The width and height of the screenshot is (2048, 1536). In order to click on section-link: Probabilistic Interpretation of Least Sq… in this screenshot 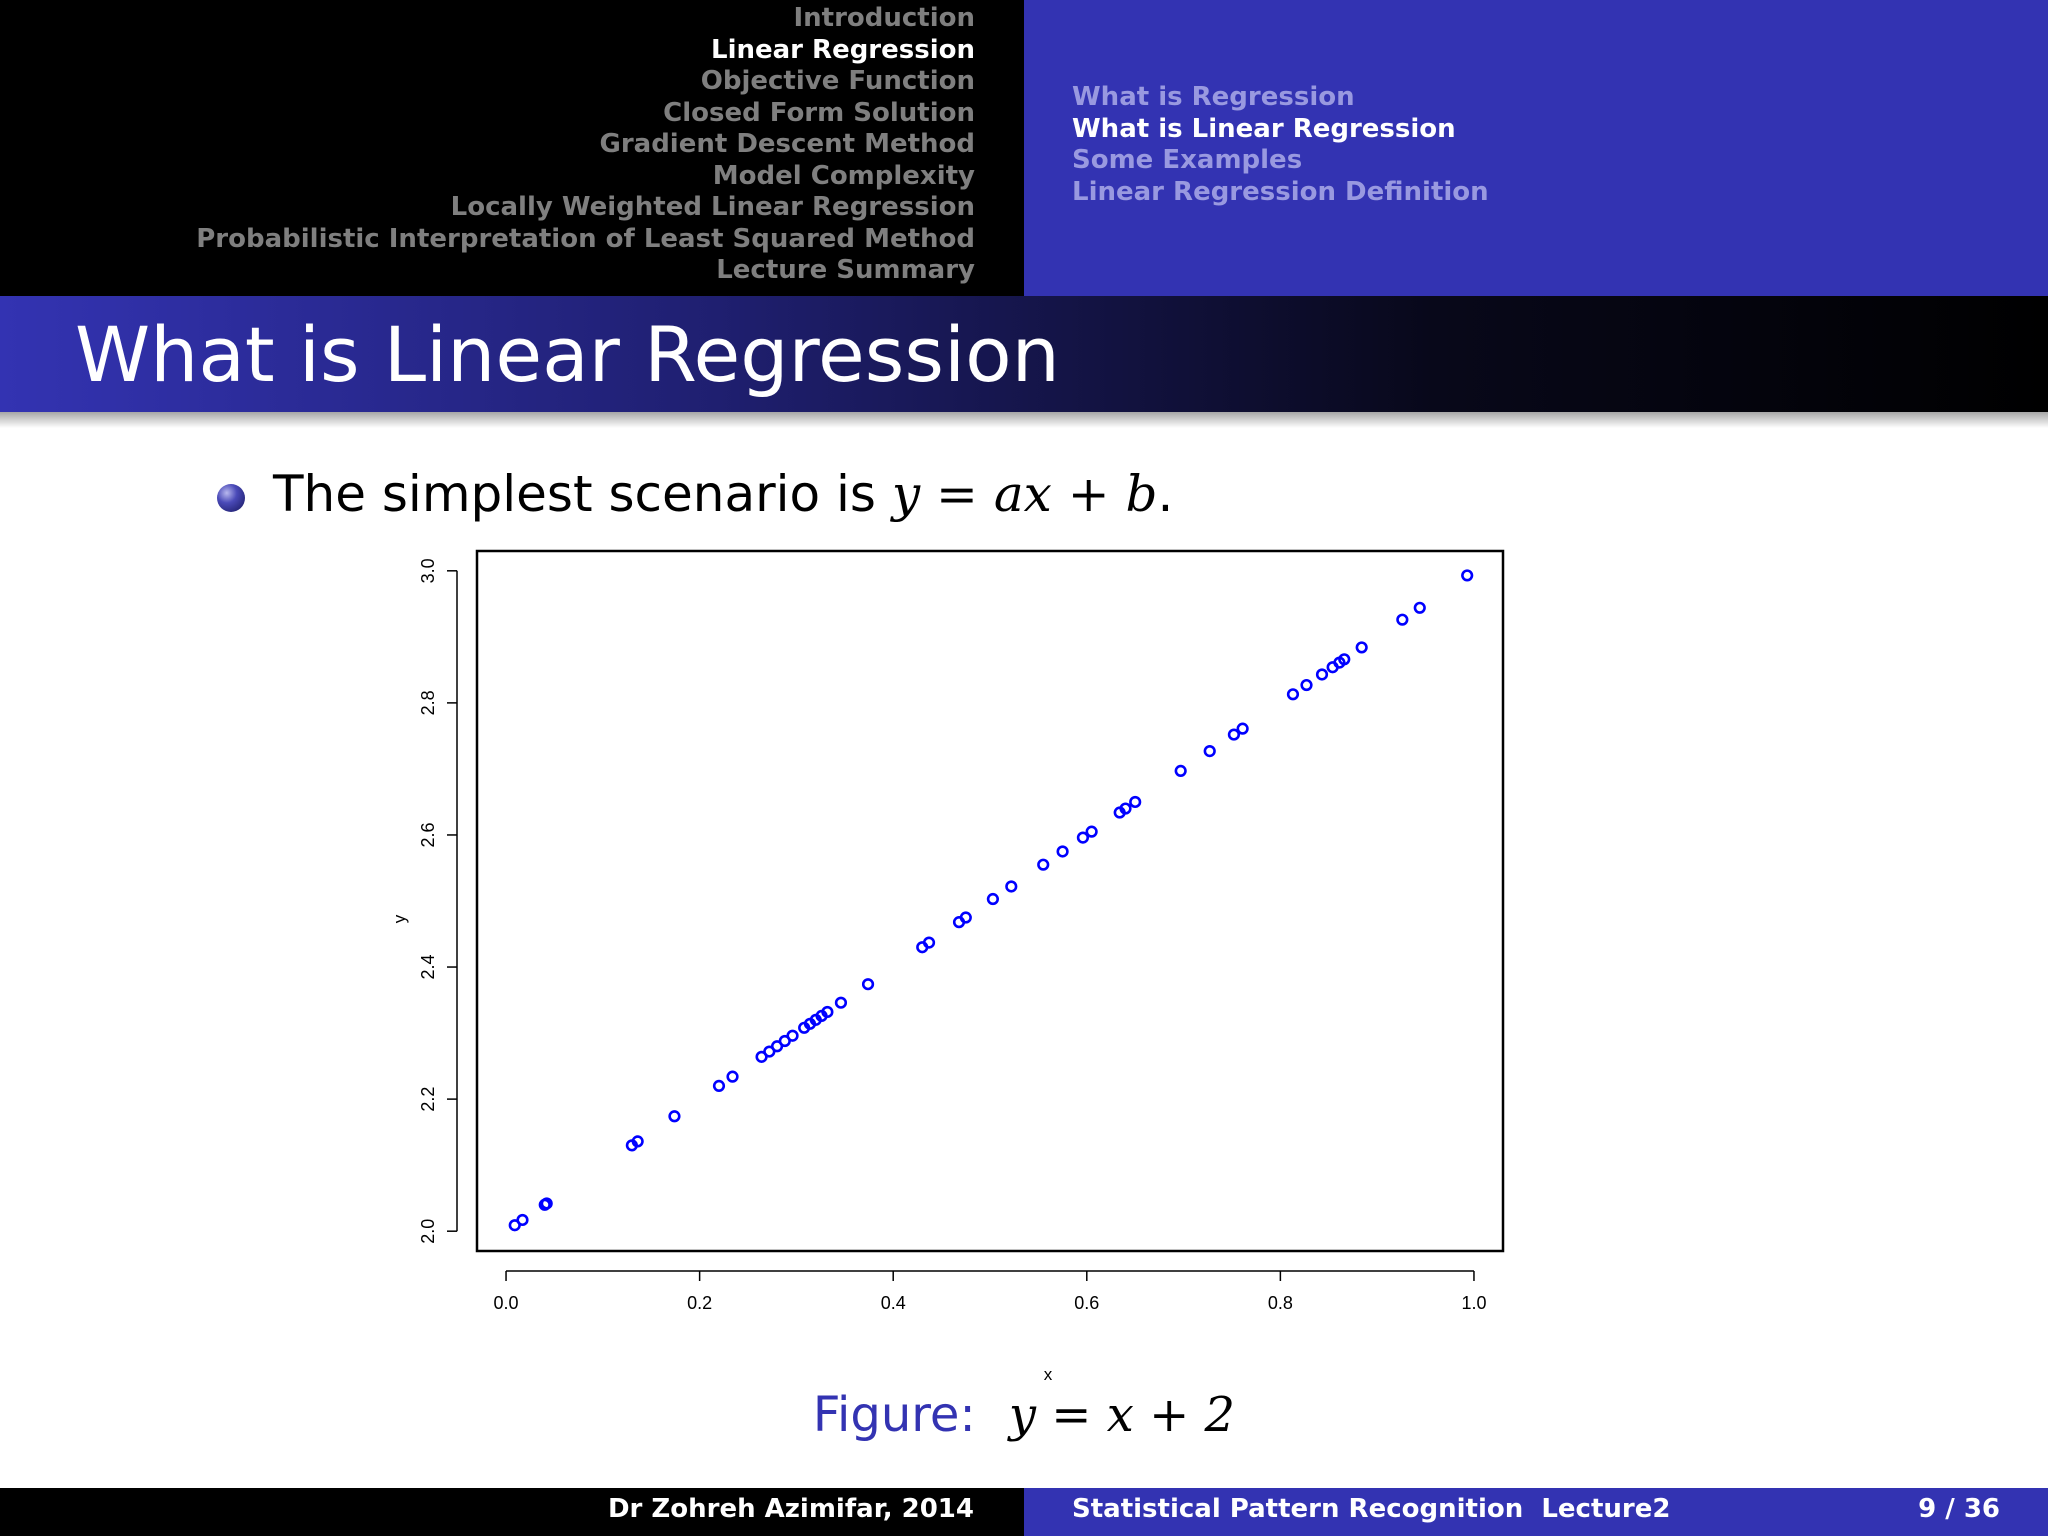, I will do `click(585, 238)`.